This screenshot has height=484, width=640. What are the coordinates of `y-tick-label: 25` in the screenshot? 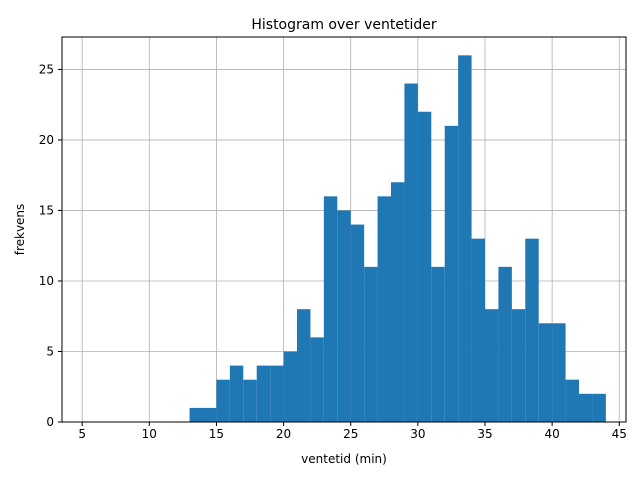 It's located at (46, 69).